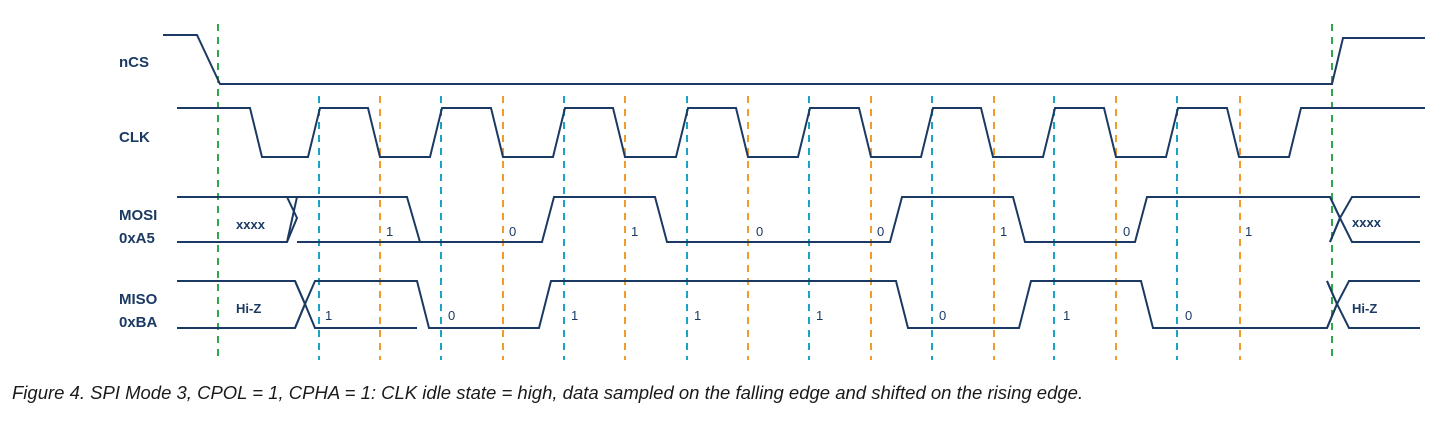 The height and width of the screenshot is (436, 1450). What do you see at coordinates (798, 219) in the screenshot?
I see `mosi-waveform` at bounding box center [798, 219].